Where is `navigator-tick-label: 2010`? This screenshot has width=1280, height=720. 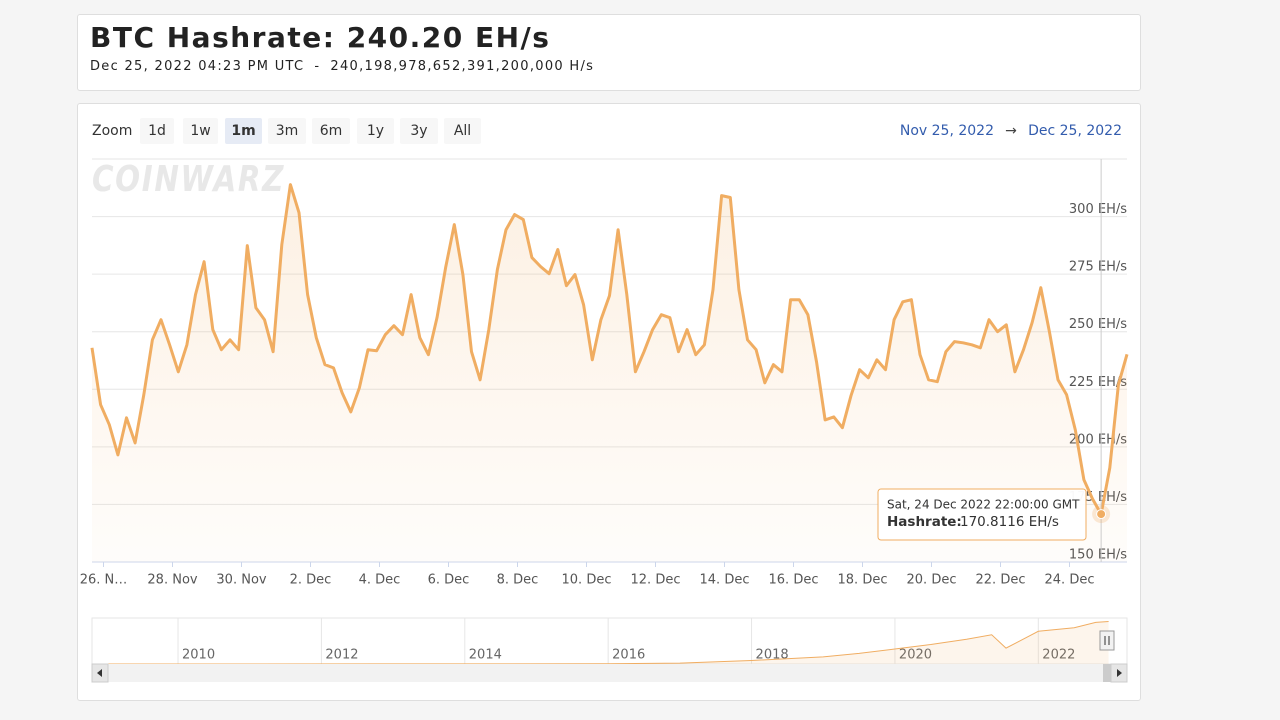
navigator-tick-label: 2010 is located at coordinates (198, 655).